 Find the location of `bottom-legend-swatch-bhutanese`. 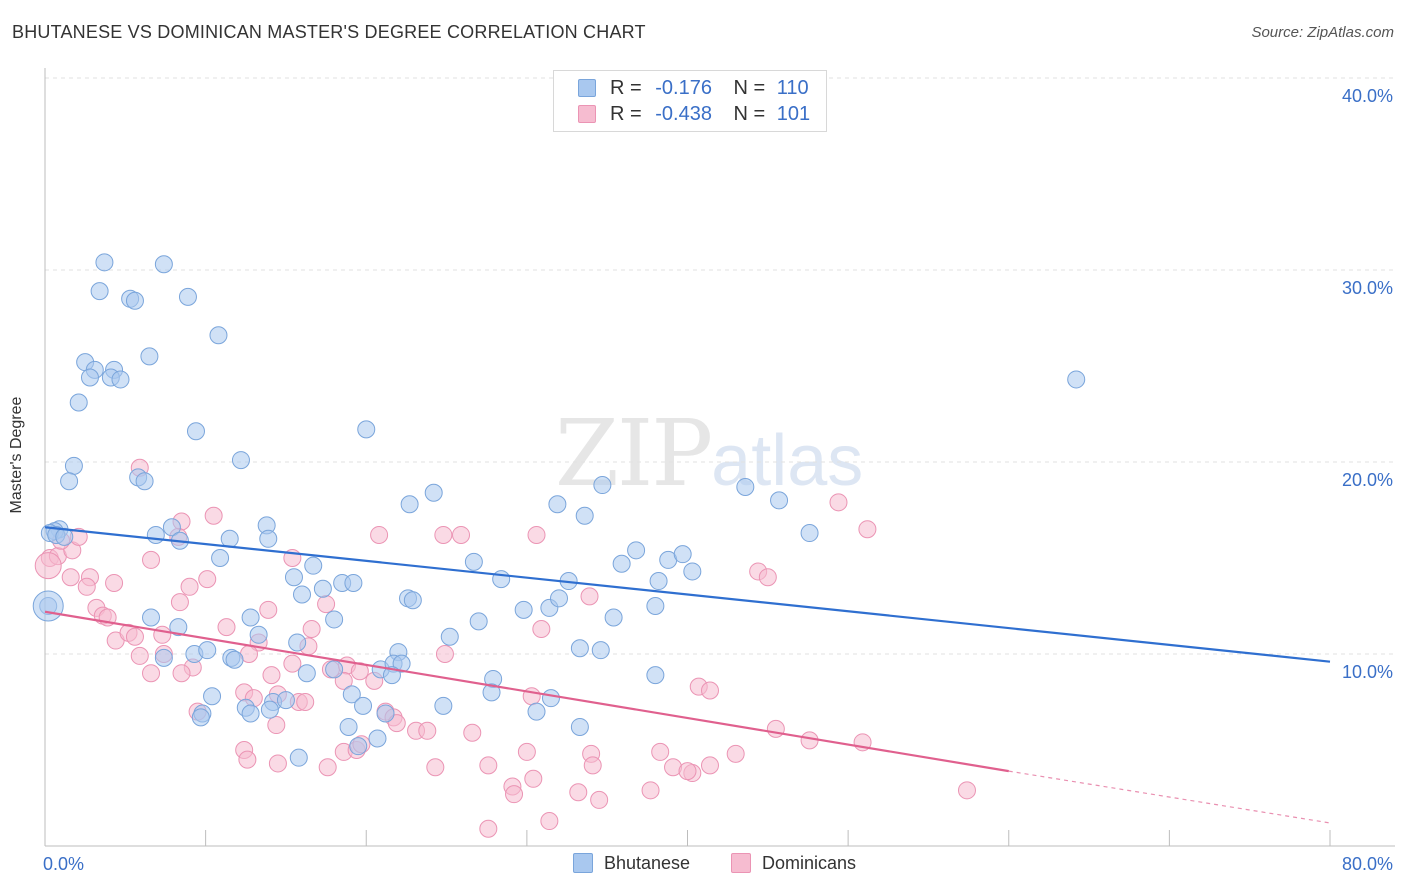

bottom-legend-swatch-bhutanese is located at coordinates (583, 863).